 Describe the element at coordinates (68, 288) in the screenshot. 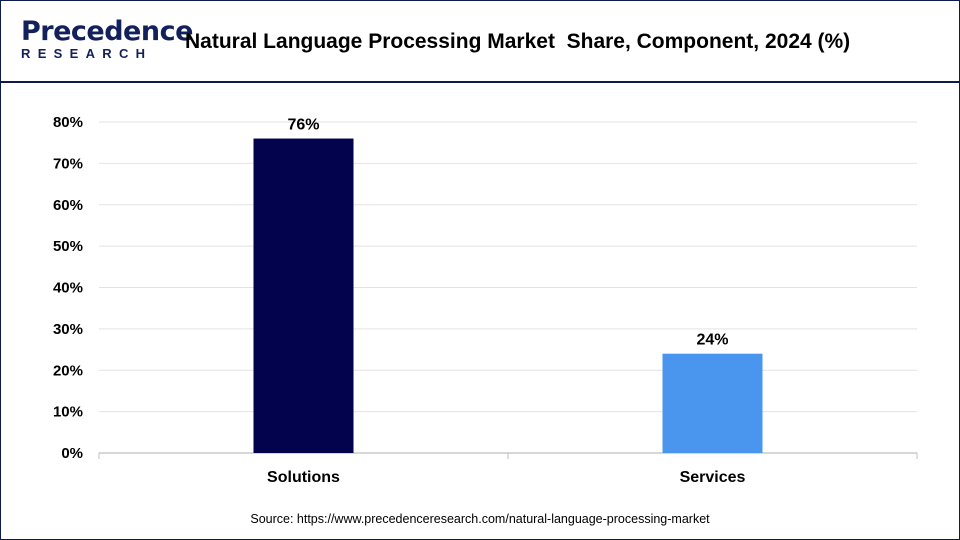

I see `y-tick-label: 40%` at that location.